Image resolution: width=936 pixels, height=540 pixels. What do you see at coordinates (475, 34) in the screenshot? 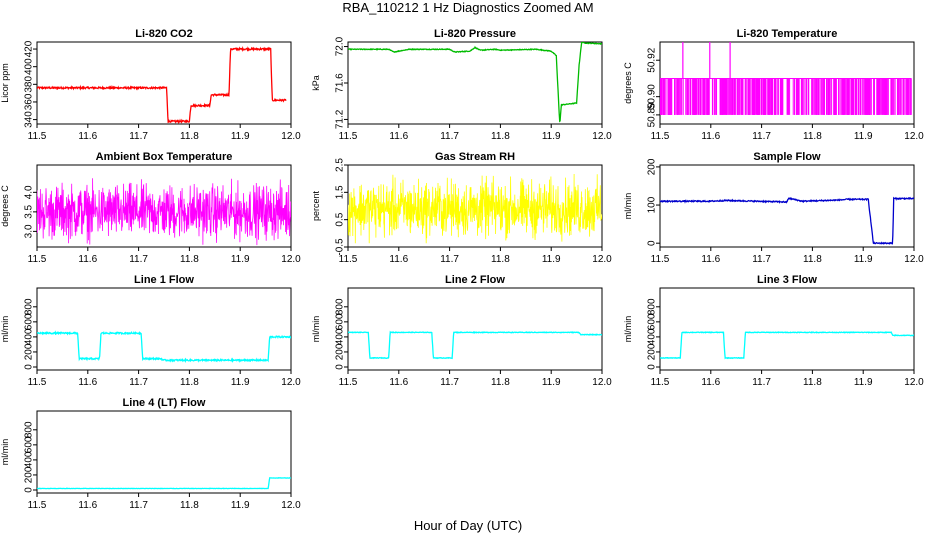
I see `panel-title: Li-820 Pressure` at bounding box center [475, 34].